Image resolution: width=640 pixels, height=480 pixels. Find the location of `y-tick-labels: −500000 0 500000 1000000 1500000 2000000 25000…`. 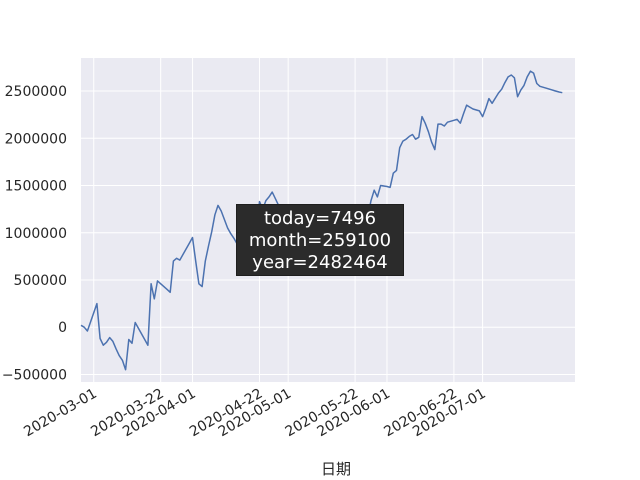

y-tick-labels: −500000 0 500000 1000000 1500000 2000000 25000… is located at coordinates (34, 233).